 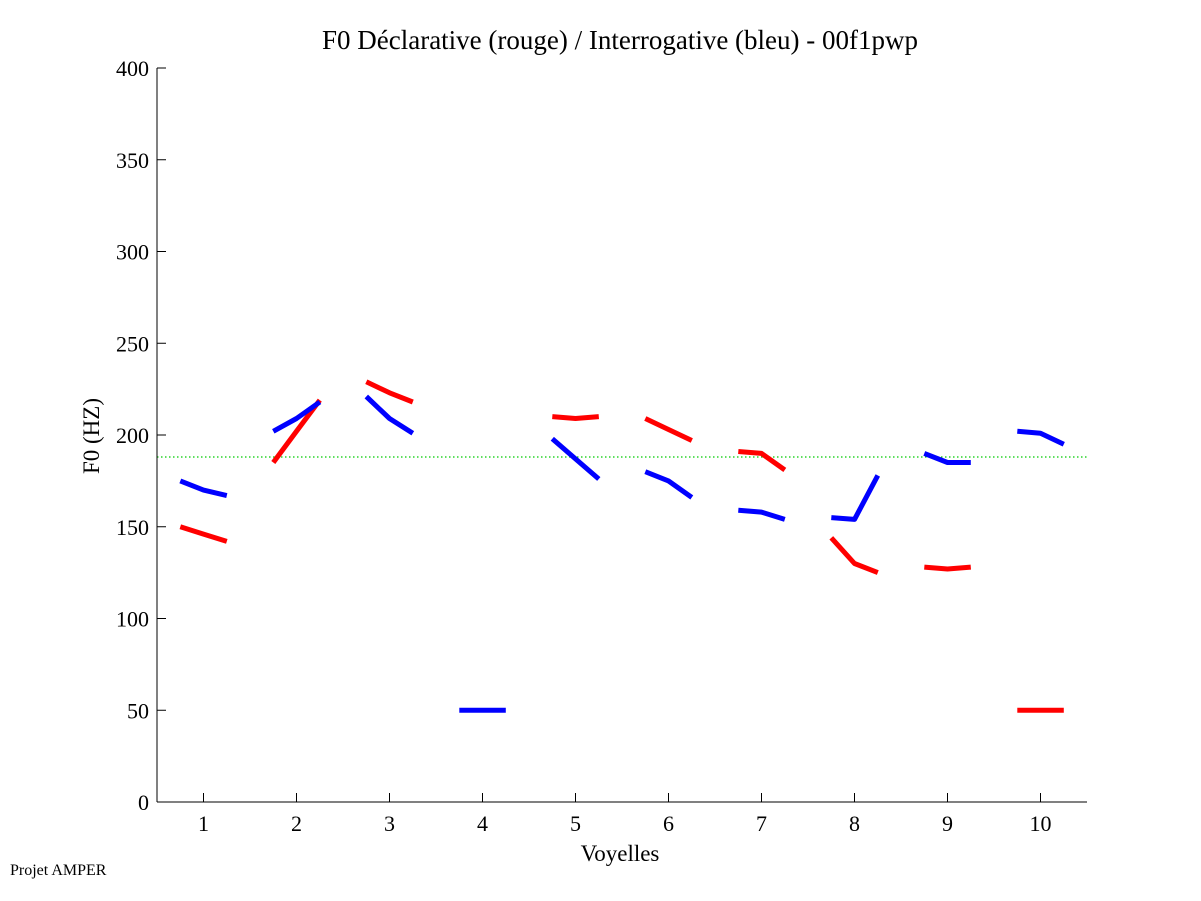 What do you see at coordinates (947, 823) in the screenshot?
I see `x-tick-label: 9` at bounding box center [947, 823].